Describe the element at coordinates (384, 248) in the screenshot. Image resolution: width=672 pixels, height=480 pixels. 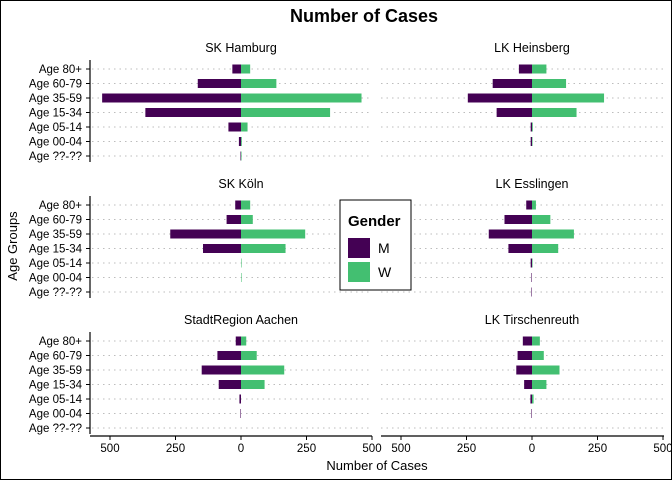
I see `legend-label-m: M` at that location.